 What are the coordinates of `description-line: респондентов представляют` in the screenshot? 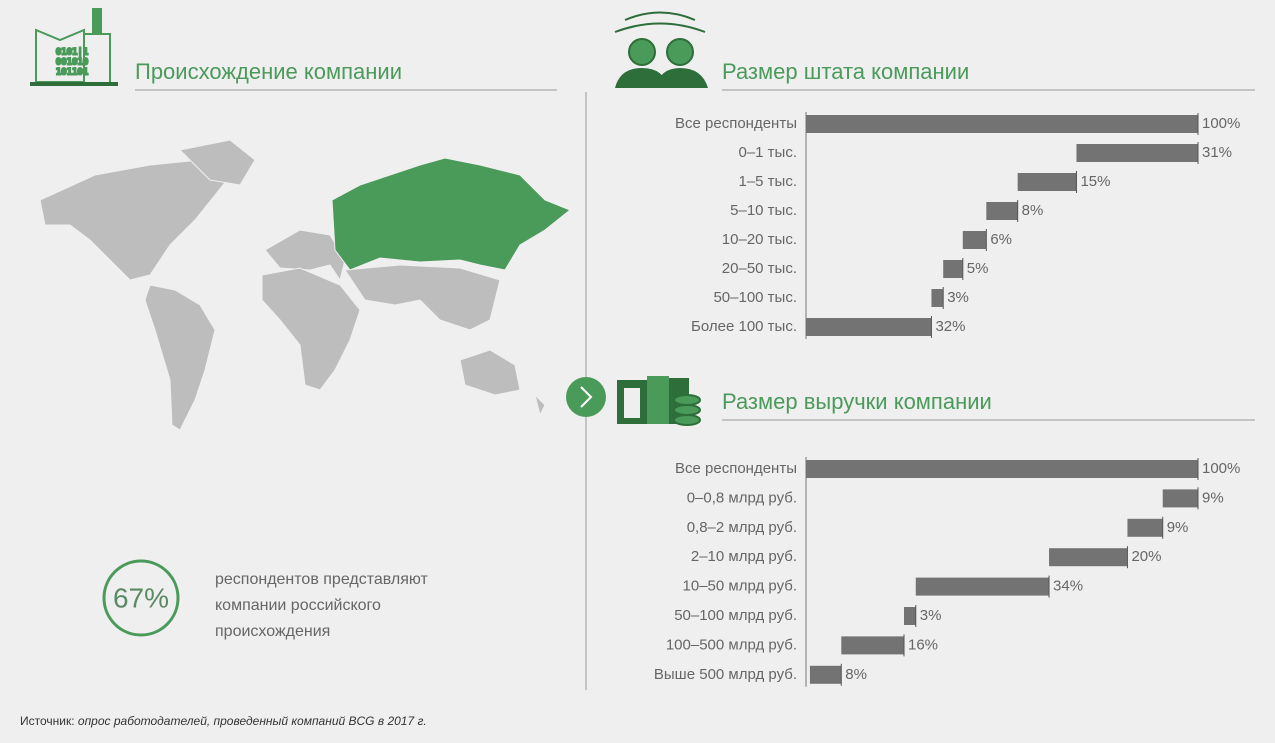 It's located at (322, 579).